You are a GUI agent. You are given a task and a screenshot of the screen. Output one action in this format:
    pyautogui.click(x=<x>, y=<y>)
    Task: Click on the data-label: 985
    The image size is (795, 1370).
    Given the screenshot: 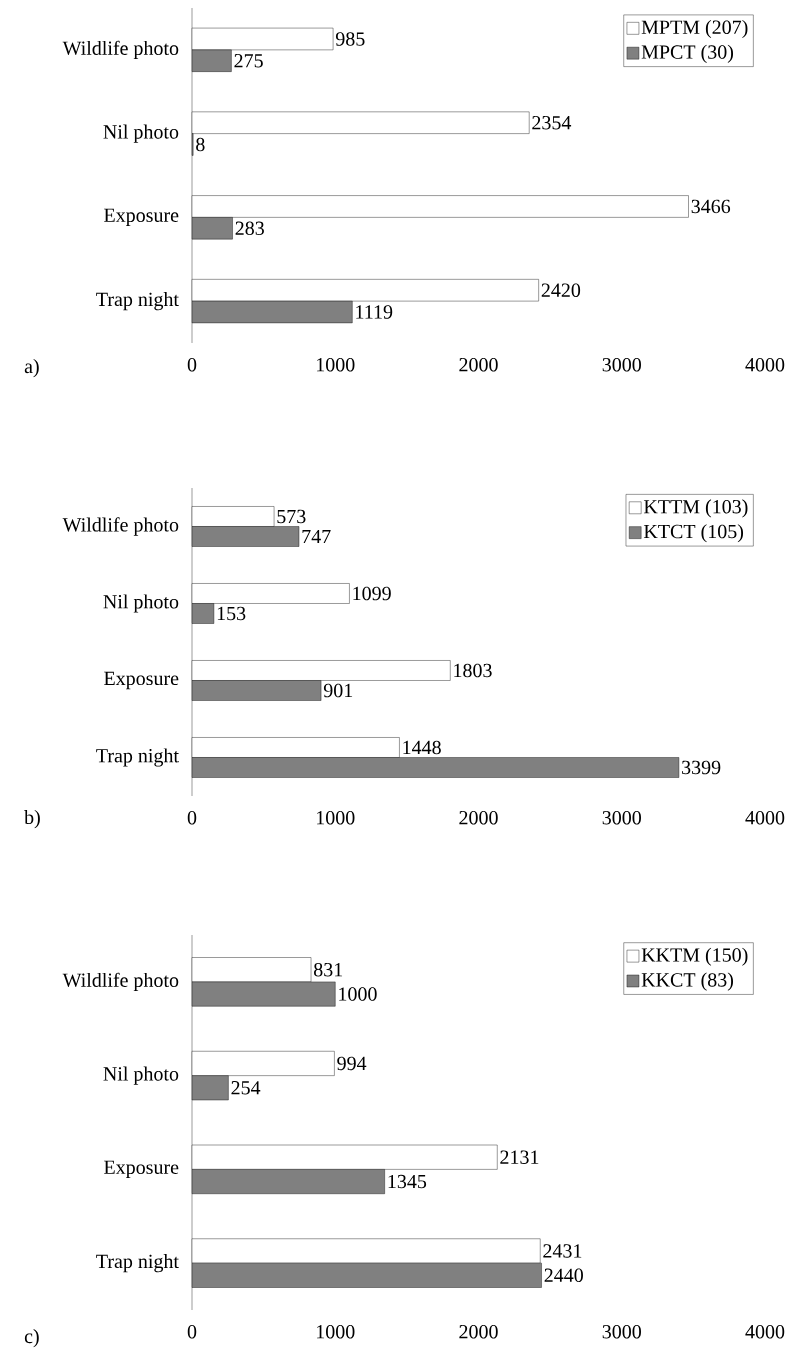 What is the action you would take?
    pyautogui.click(x=350, y=39)
    